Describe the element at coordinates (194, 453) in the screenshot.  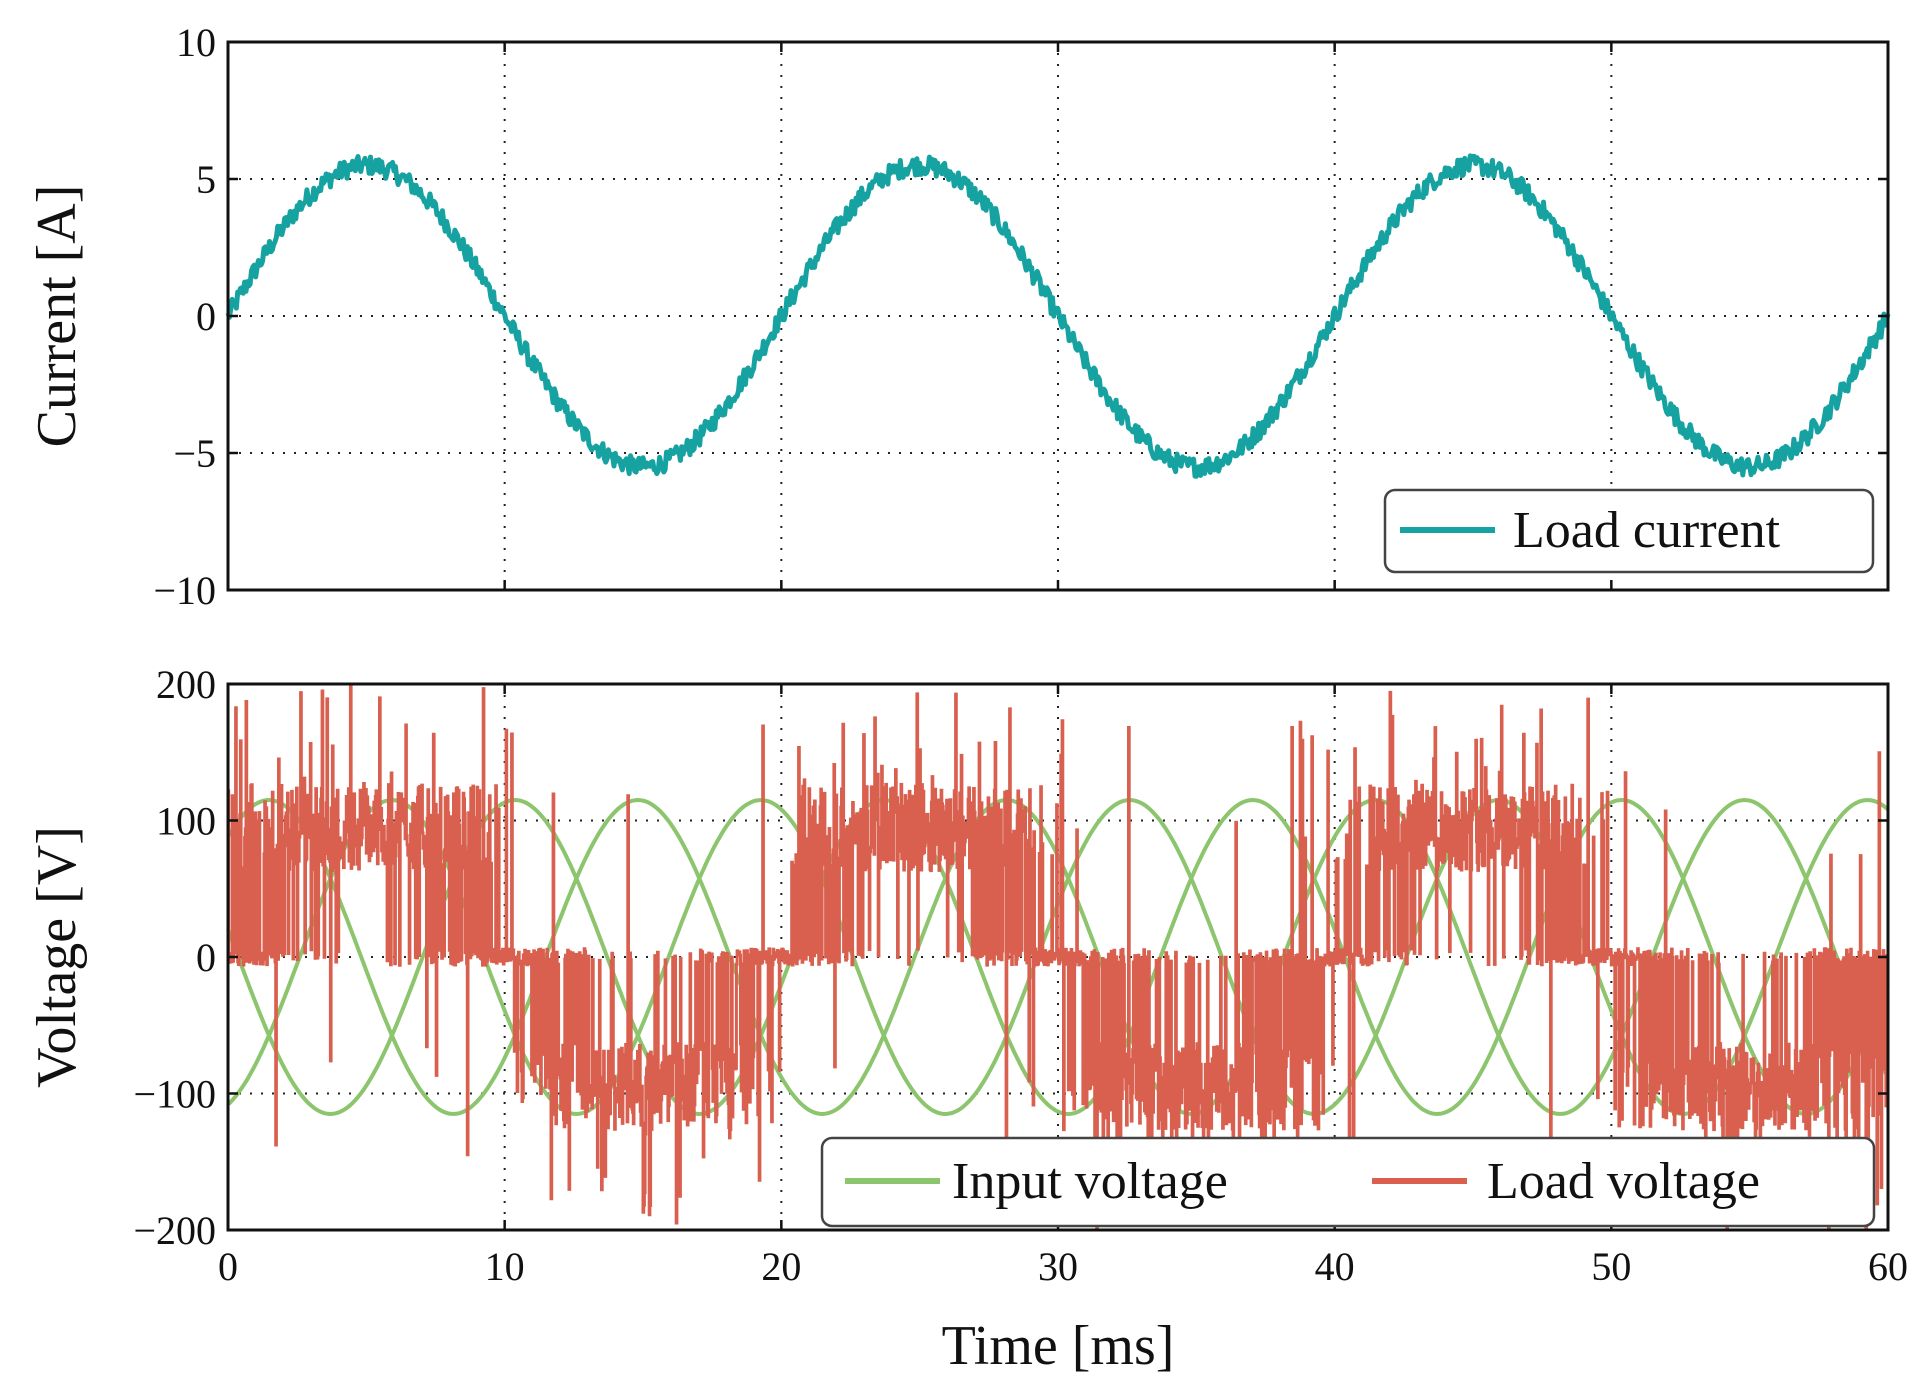
I see `y-tick-label: −5` at that location.